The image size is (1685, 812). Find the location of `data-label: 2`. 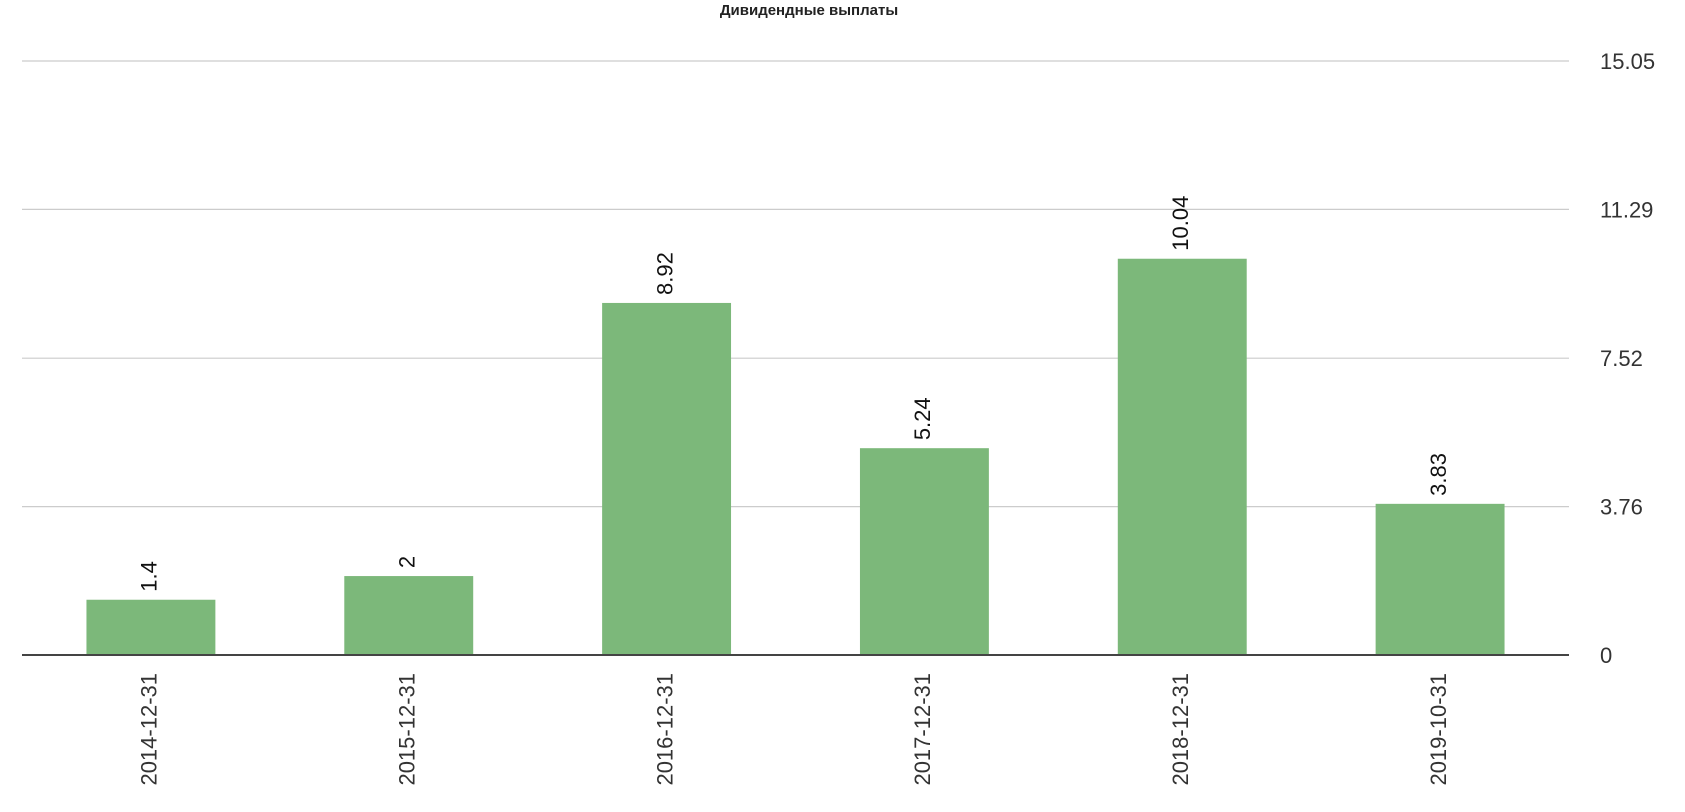

data-label: 2 is located at coordinates (407, 562).